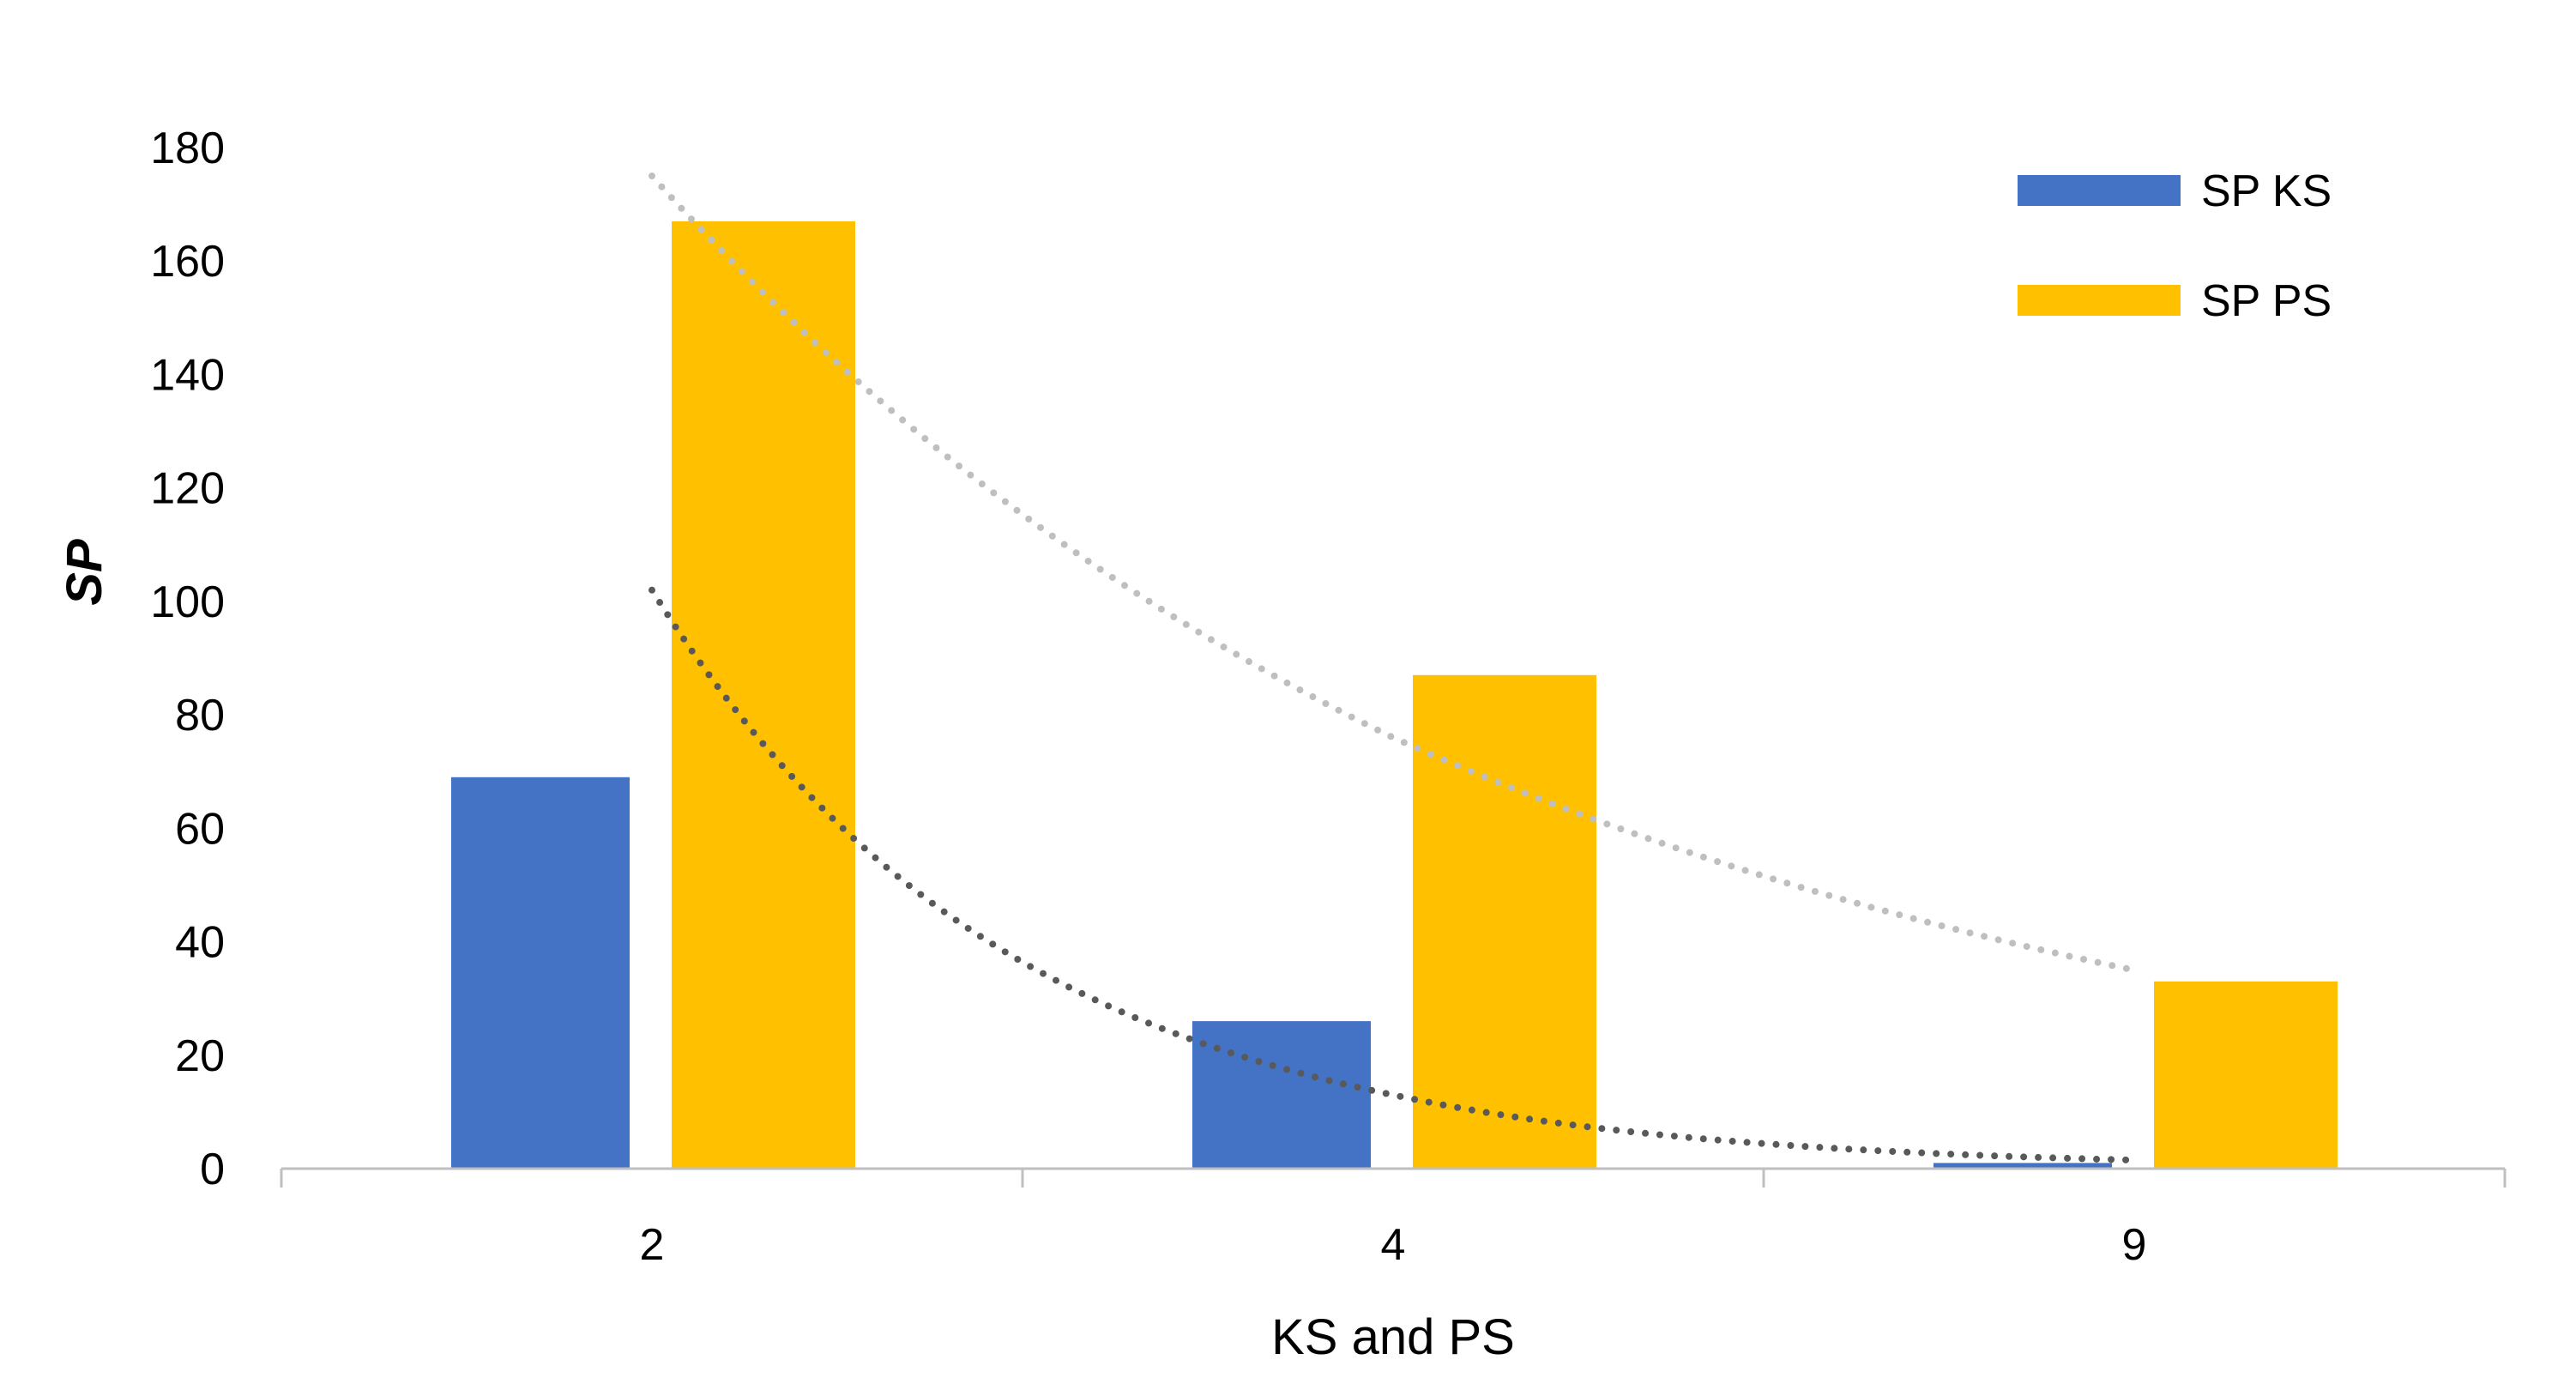 The height and width of the screenshot is (1378, 2576). What do you see at coordinates (187, 148) in the screenshot?
I see `y-tick-label: 180` at bounding box center [187, 148].